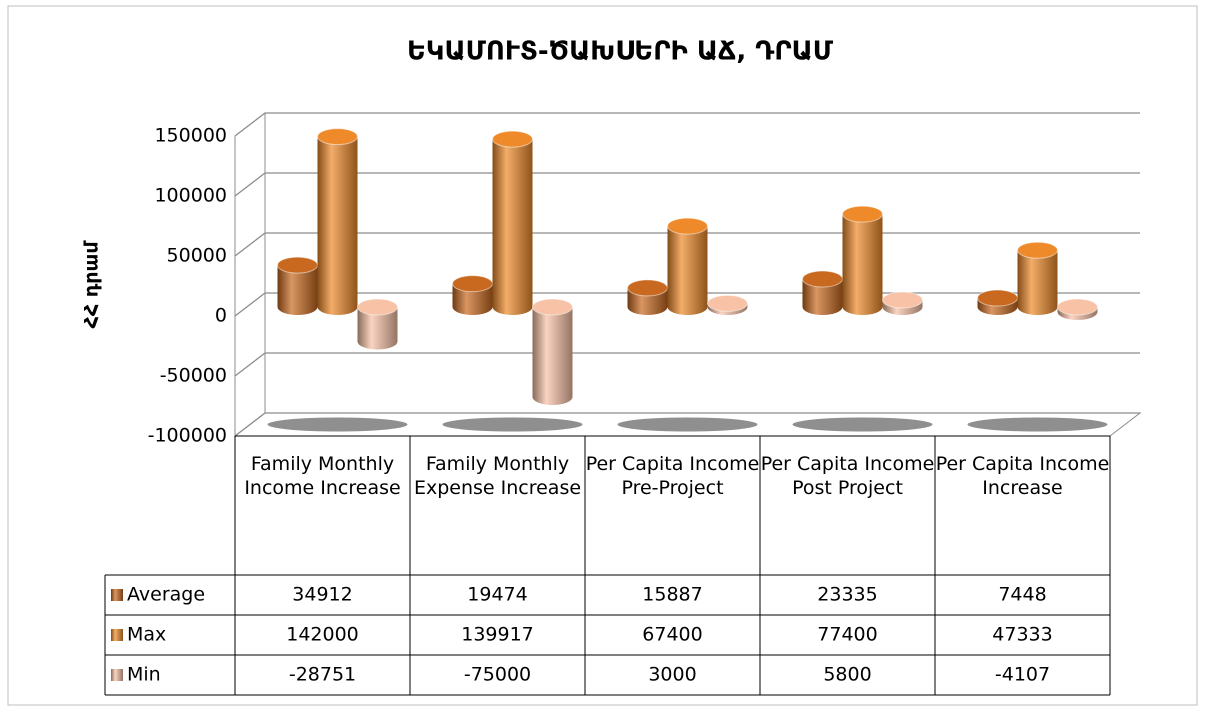 This screenshot has width=1205, height=718. I want to click on y-tick-label: -50000, so click(193, 376).